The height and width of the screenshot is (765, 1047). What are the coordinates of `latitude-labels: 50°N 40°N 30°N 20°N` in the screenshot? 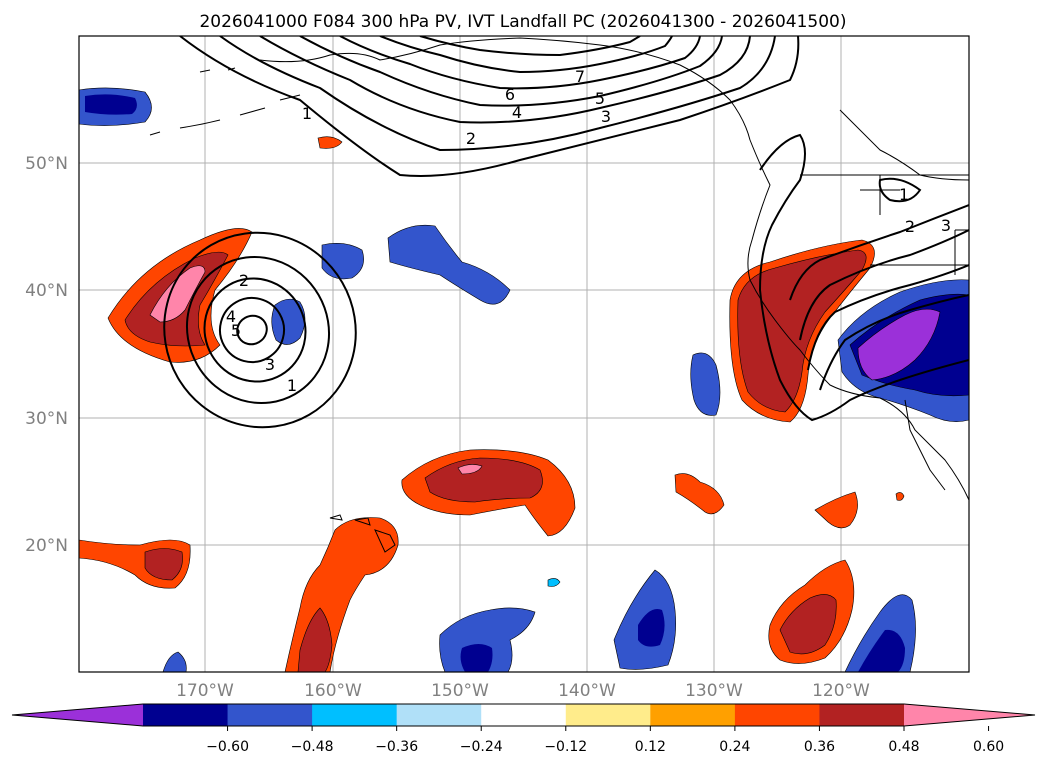 It's located at (46, 355).